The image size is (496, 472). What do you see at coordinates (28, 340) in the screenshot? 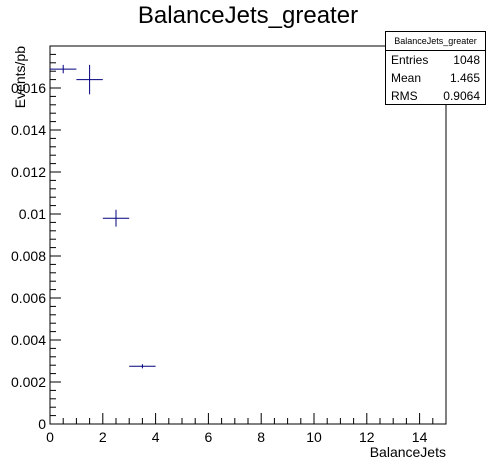
I see `y-tick-label: 0.004` at bounding box center [28, 340].